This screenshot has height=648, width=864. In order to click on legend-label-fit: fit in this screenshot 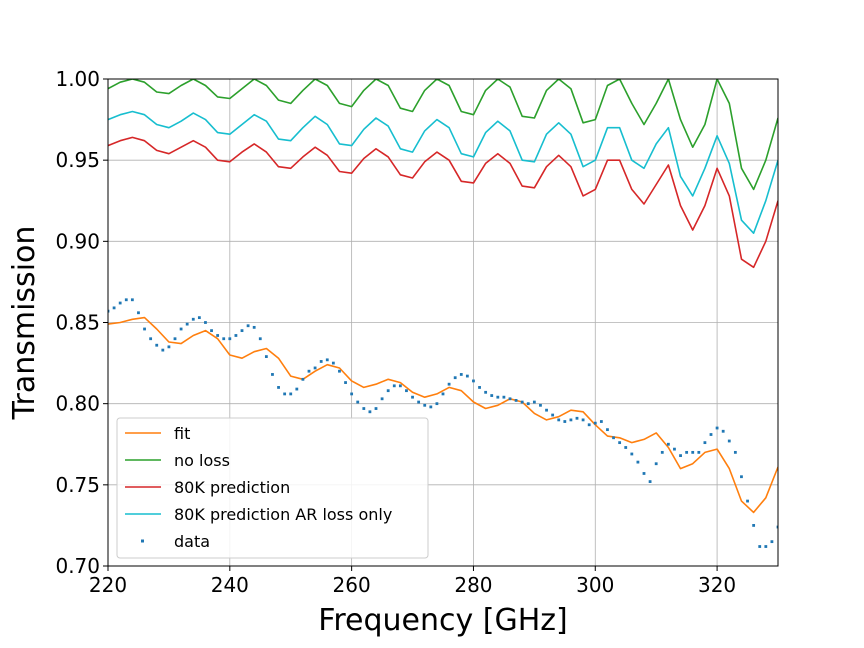, I will do `click(182, 433)`.